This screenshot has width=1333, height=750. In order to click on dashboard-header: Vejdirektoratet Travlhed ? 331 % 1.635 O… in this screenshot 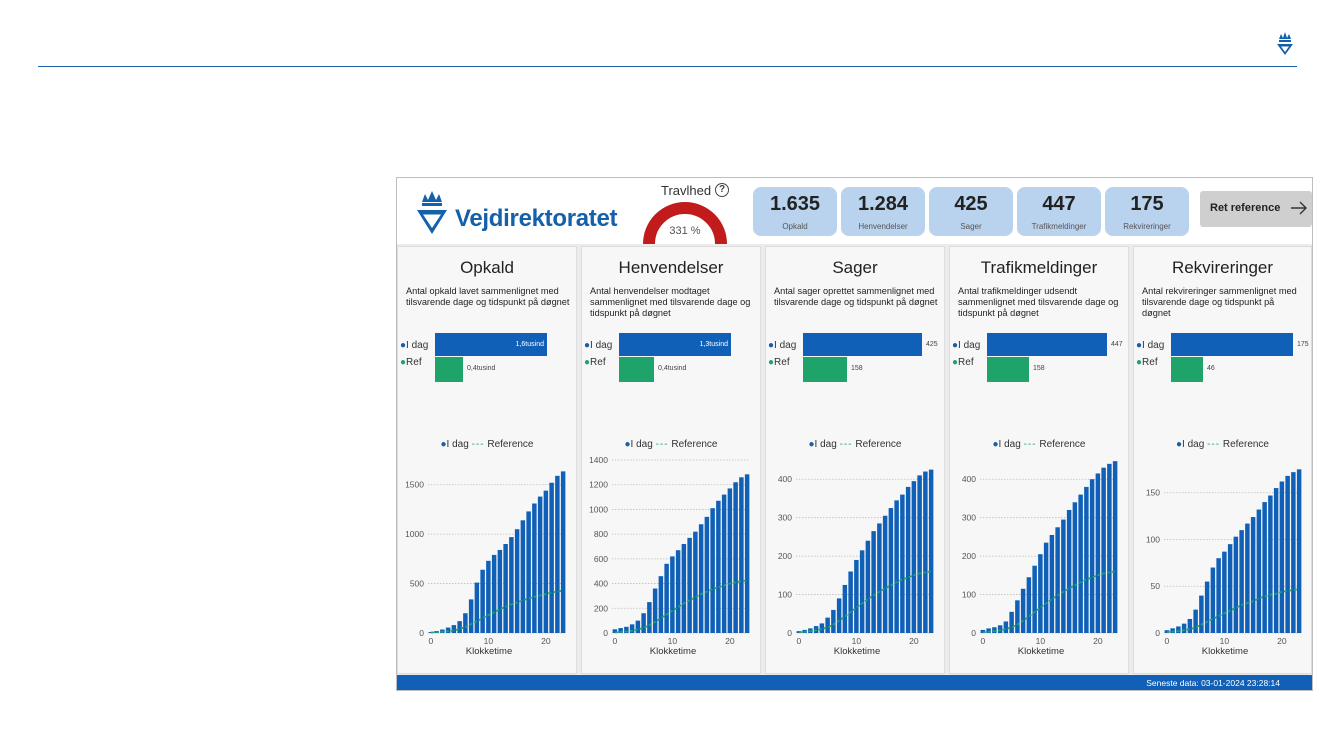, I will do `click(854, 211)`.